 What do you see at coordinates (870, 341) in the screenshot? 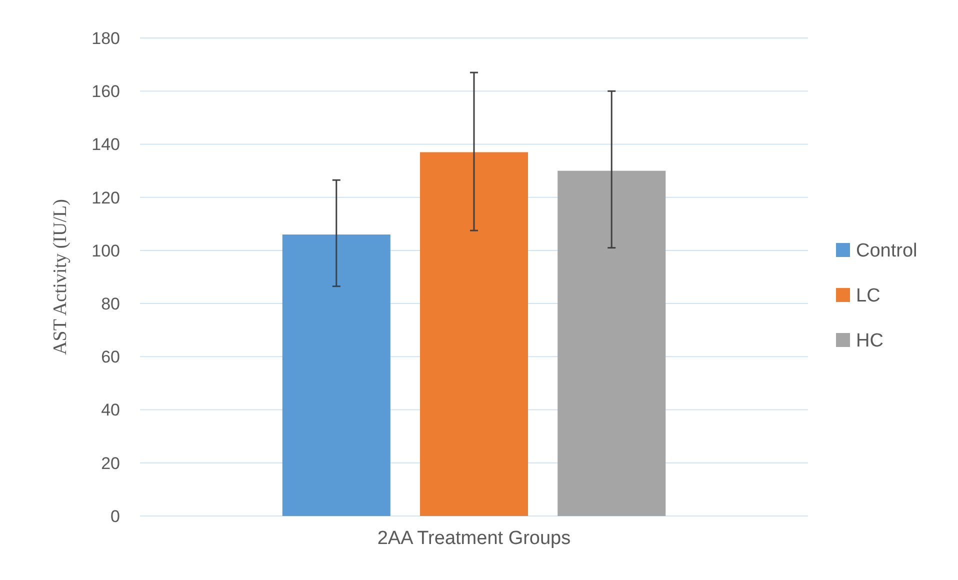
I see `legend-label: HC` at bounding box center [870, 341].